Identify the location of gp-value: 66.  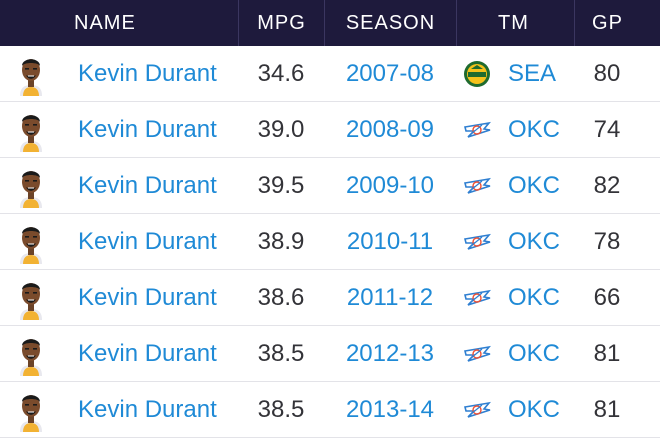
(607, 297).